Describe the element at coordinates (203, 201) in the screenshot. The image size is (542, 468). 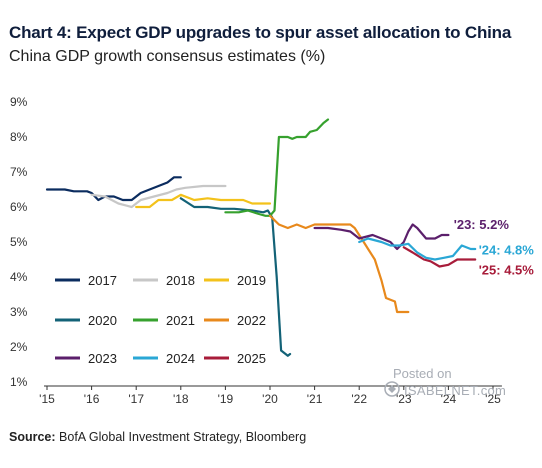
I see `series-line-2019` at that location.